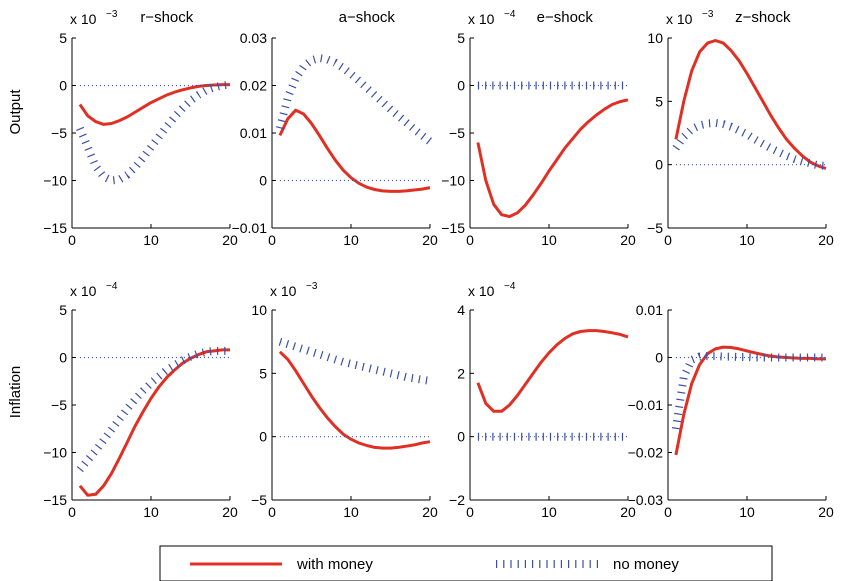 Image resolution: width=867 pixels, height=581 pixels. Describe the element at coordinates (461, 373) in the screenshot. I see `y-tick-label: 2` at that location.